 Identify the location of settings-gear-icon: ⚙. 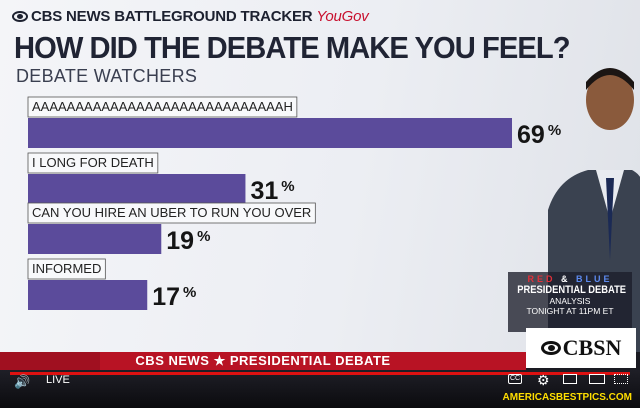
(543, 380).